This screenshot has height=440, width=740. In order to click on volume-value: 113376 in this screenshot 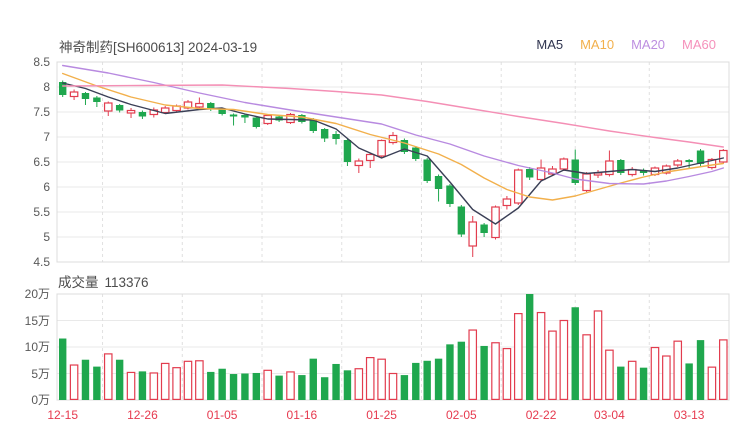, I will do `click(126, 282)`.